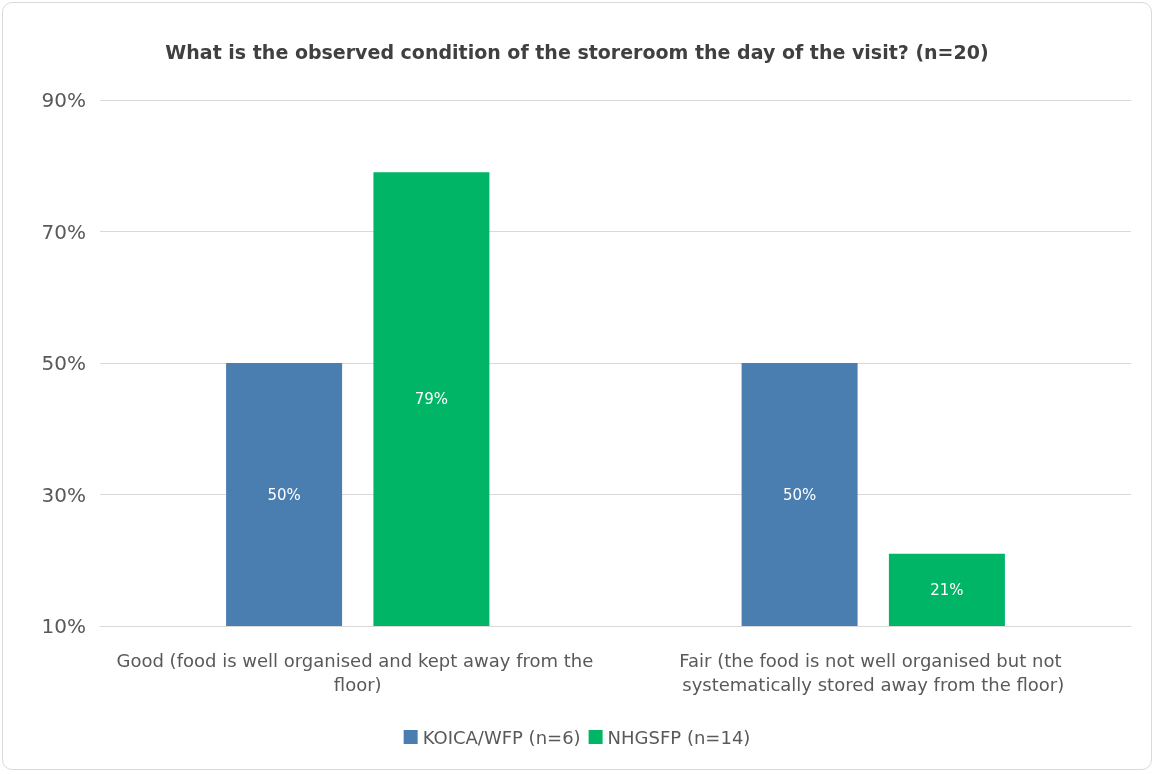 This screenshot has height=774, width=1156. I want to click on y-tick-label: 90%, so click(63, 100).